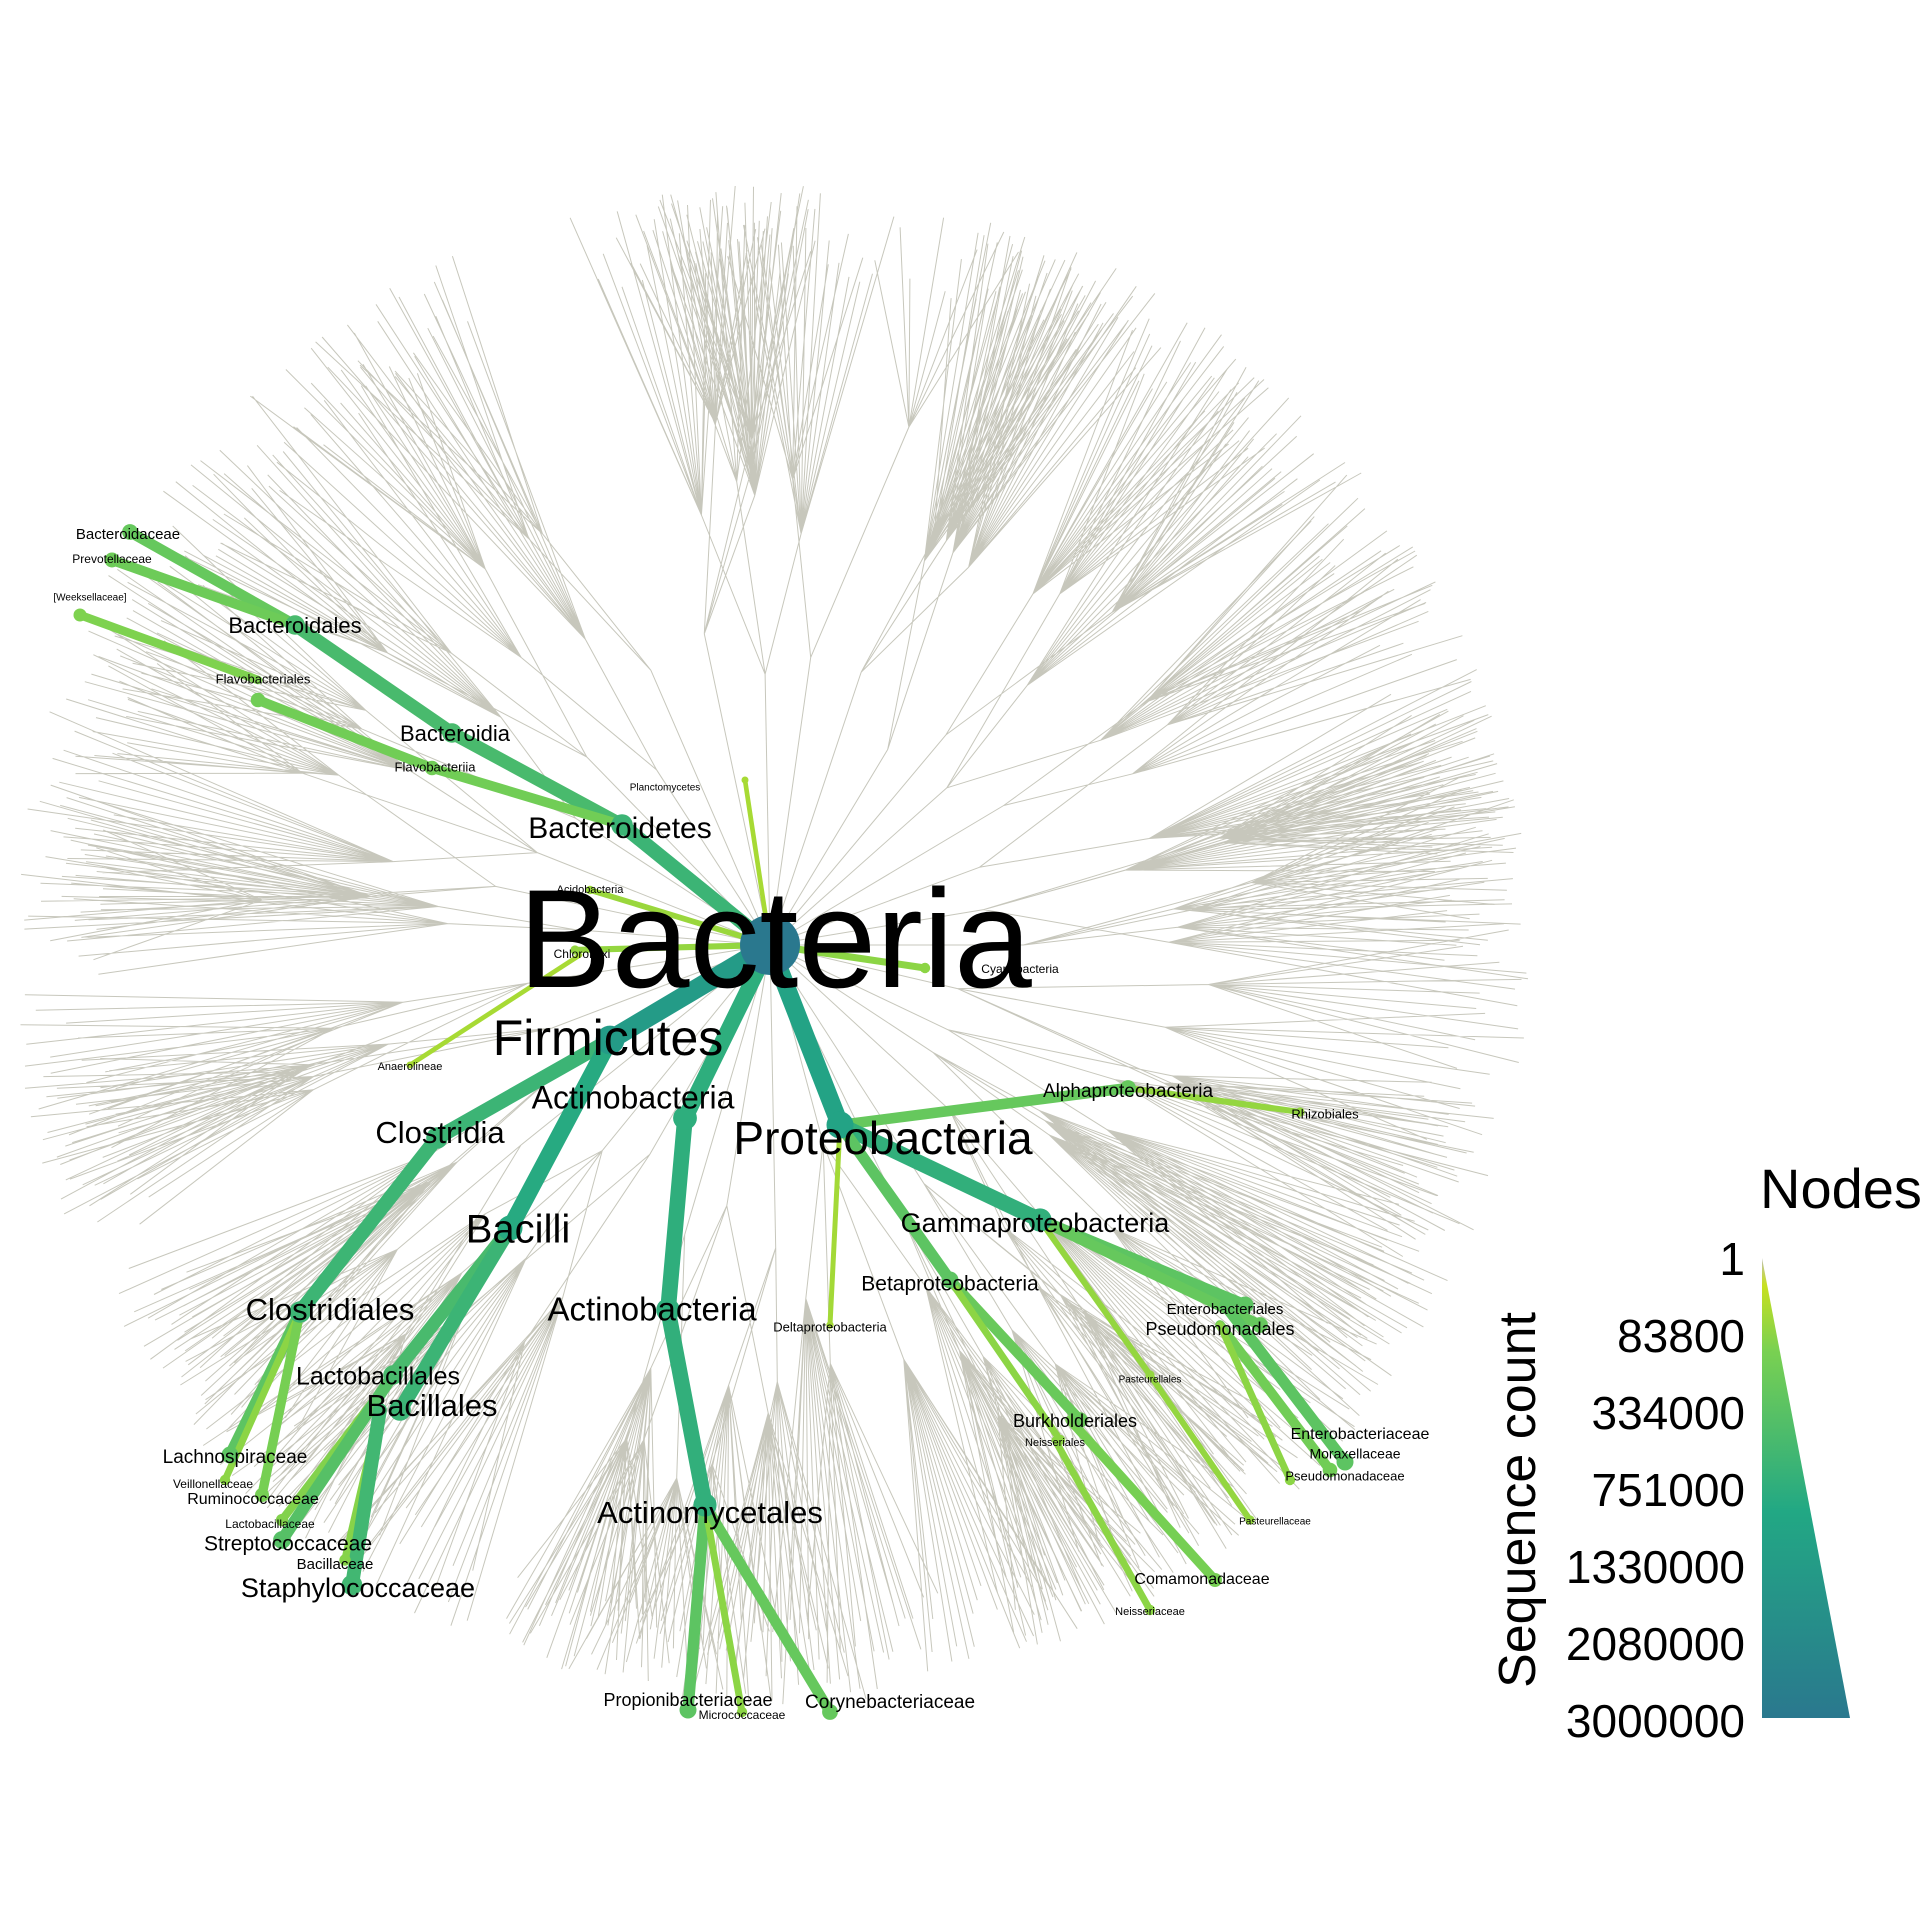  What do you see at coordinates (1518, 1500) in the screenshot?
I see `legend-axis-label: Sequence count` at bounding box center [1518, 1500].